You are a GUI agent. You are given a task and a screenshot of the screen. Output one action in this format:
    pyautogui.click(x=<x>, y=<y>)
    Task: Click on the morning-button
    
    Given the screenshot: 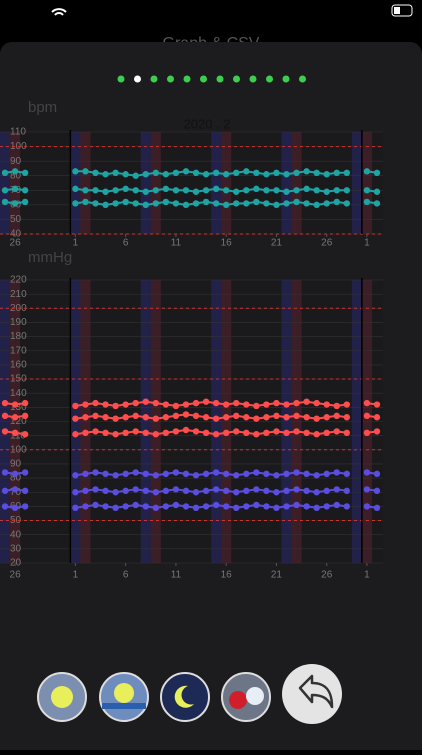 What is the action you would take?
    pyautogui.click(x=62, y=697)
    